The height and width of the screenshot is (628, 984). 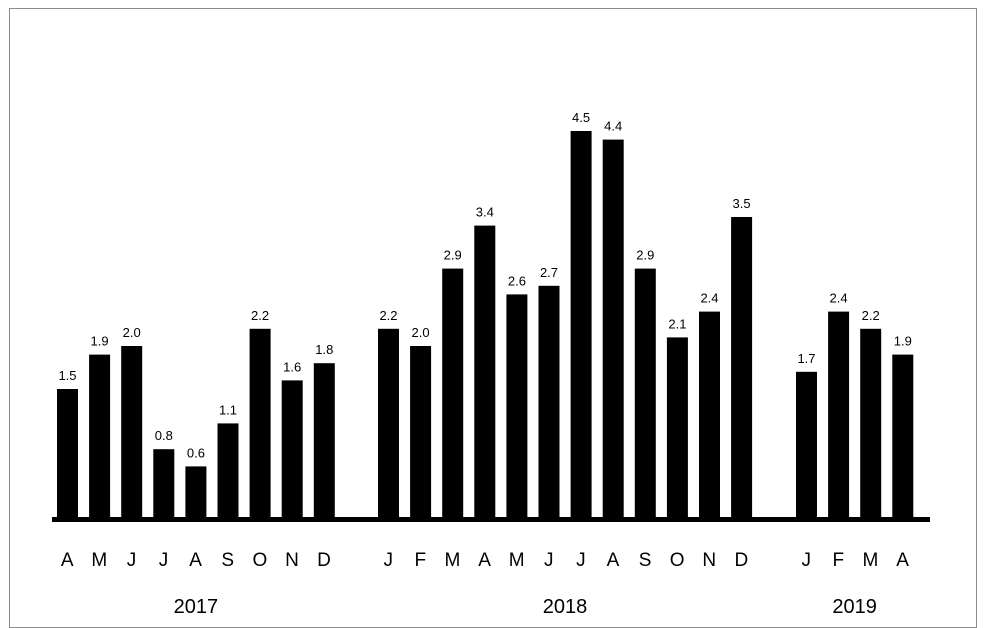 I want to click on year-label: 2018, so click(x=565, y=607).